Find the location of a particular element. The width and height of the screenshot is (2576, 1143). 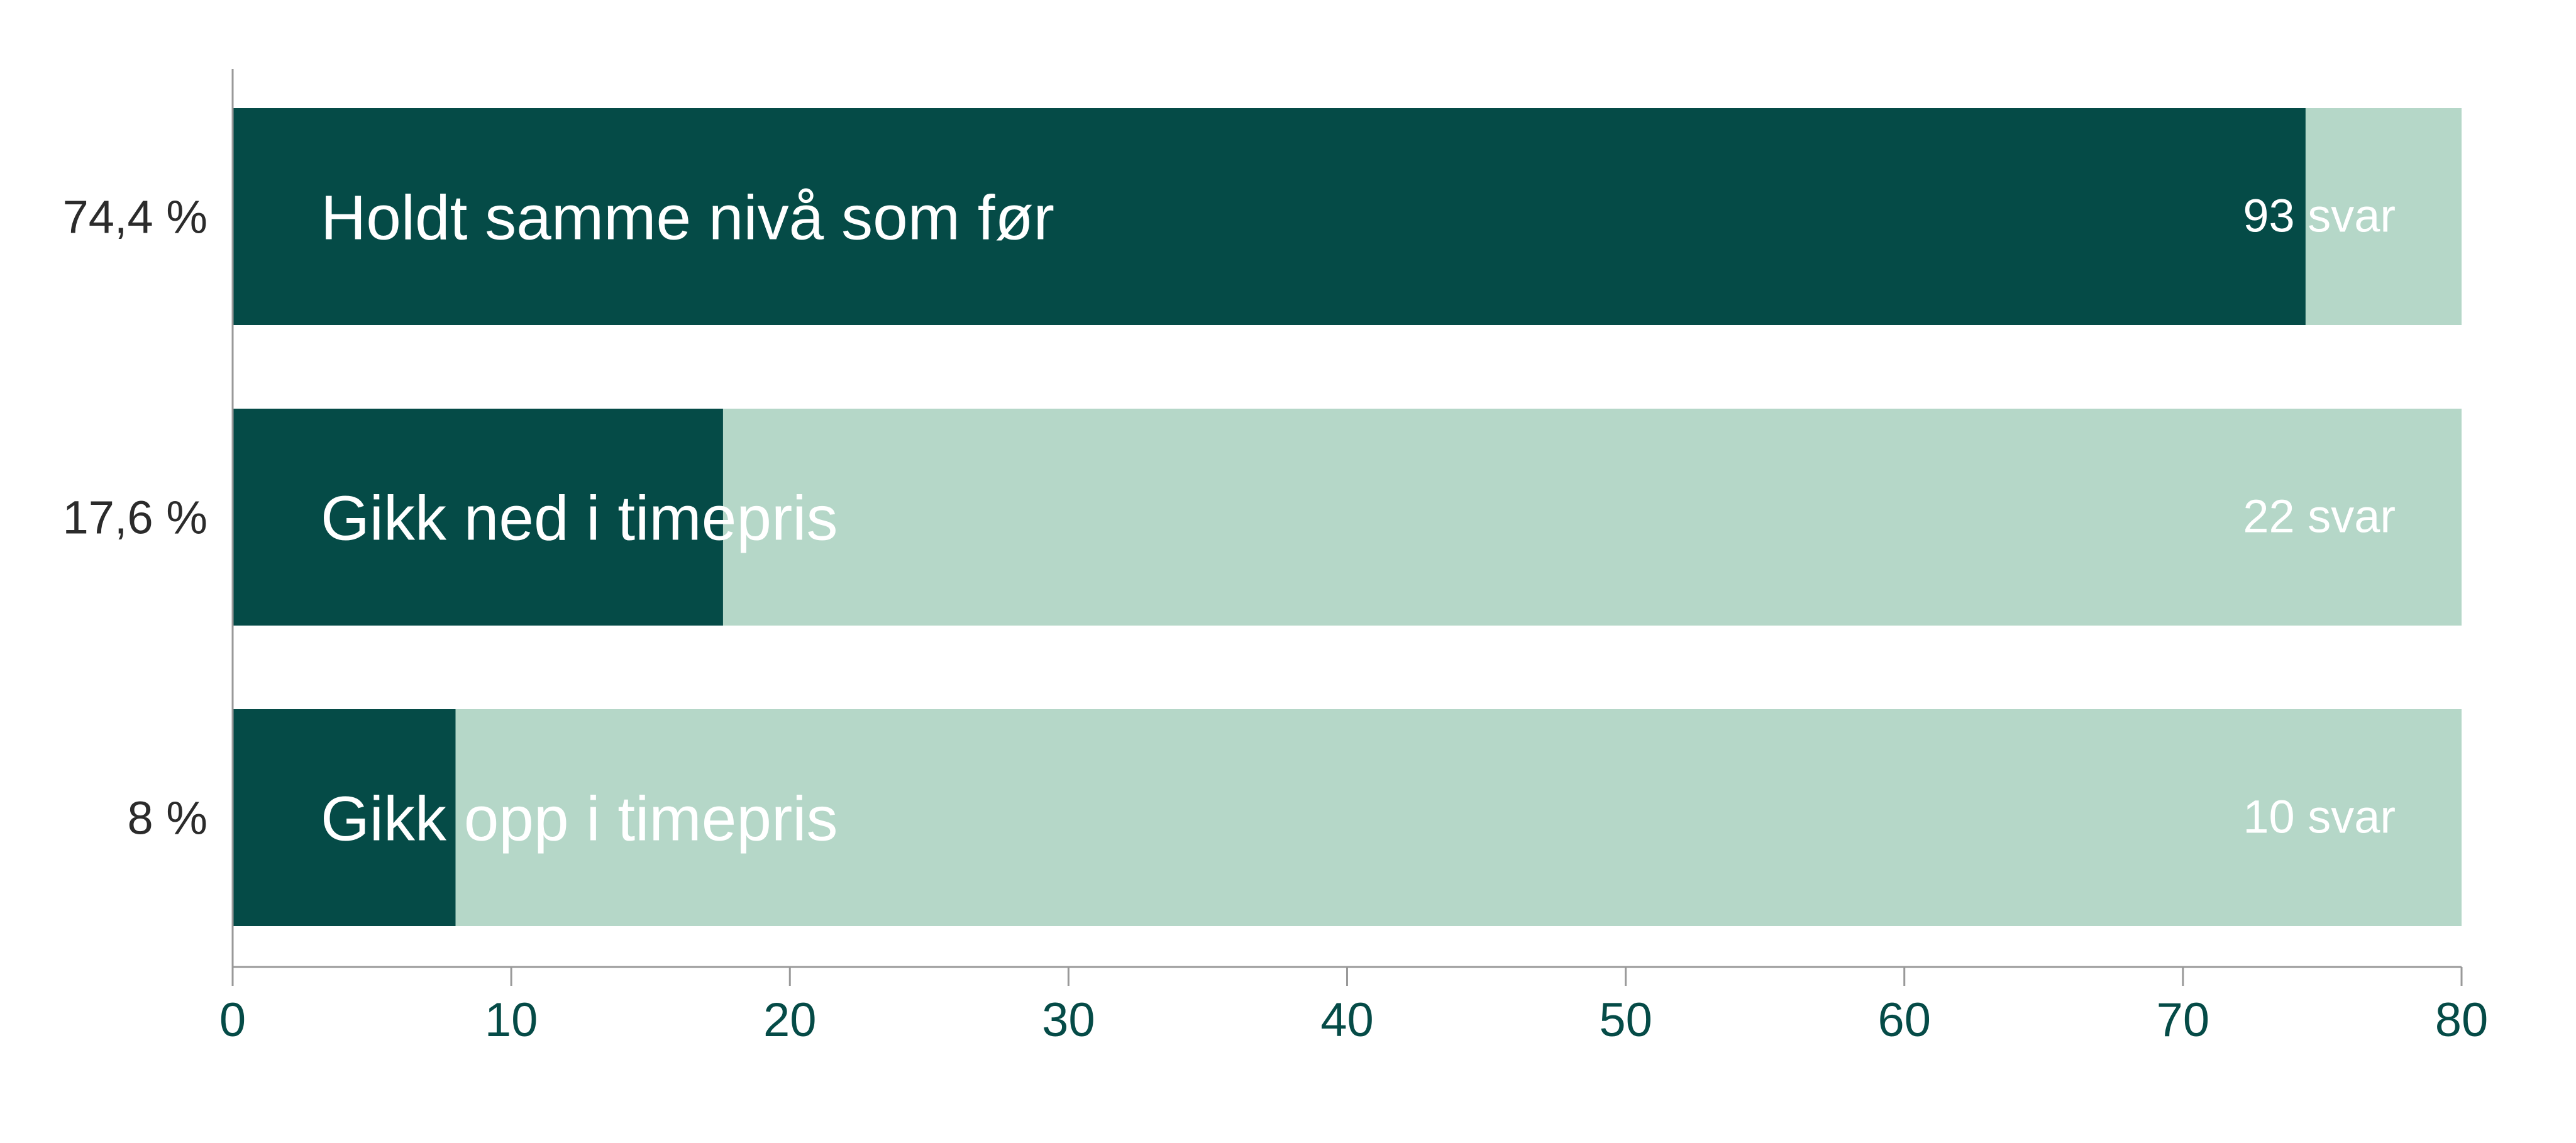

category-label: Holdt samme nivå som før is located at coordinates (687, 218).